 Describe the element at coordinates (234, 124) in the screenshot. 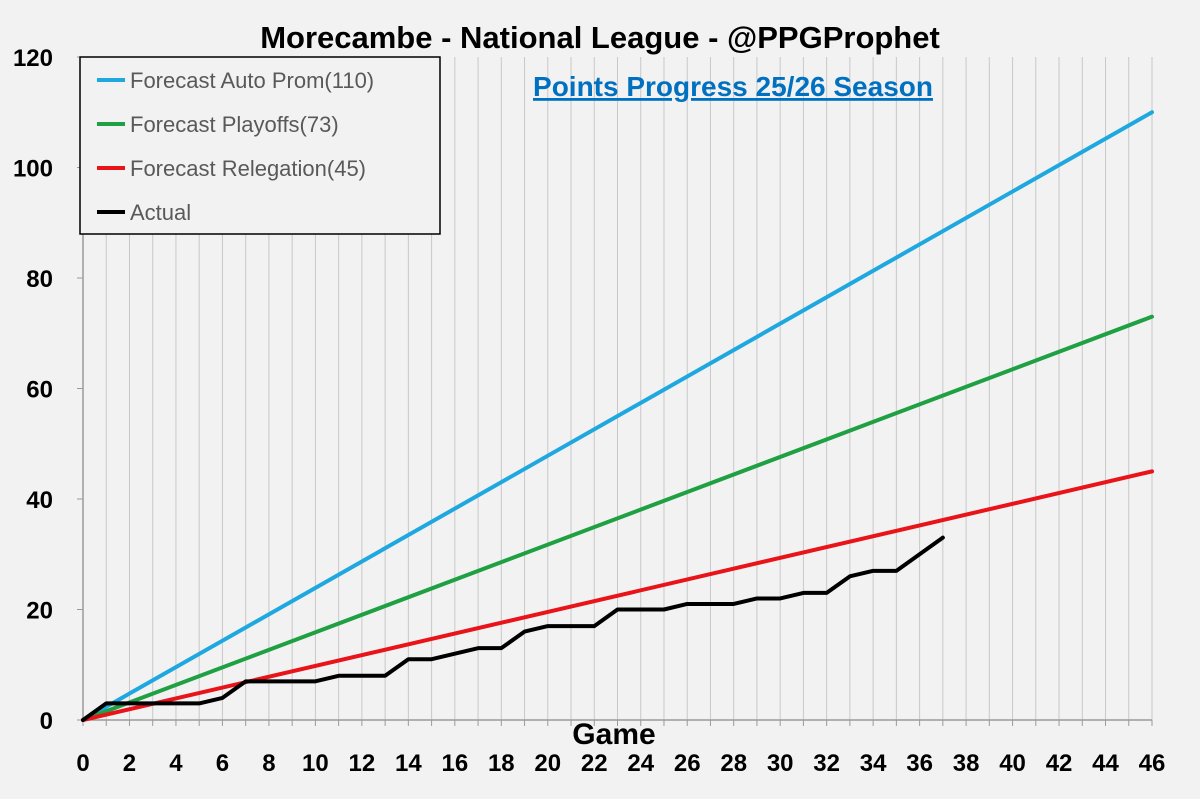

I see `legend-label-1: Forecast Playoffs(73)` at that location.